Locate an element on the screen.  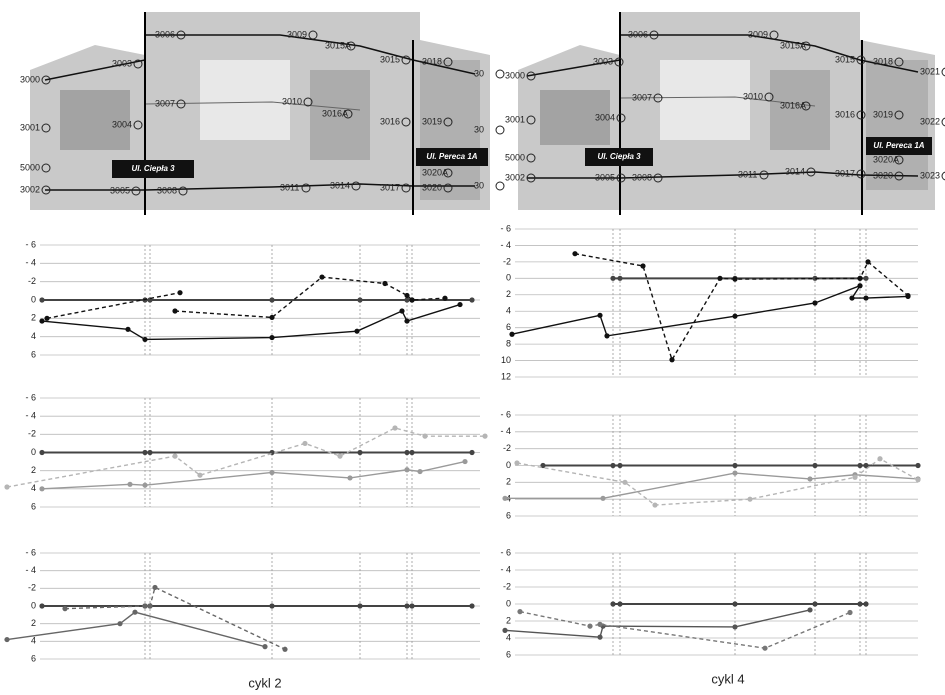
point-label: 3002 is located at coordinates (515, 177).